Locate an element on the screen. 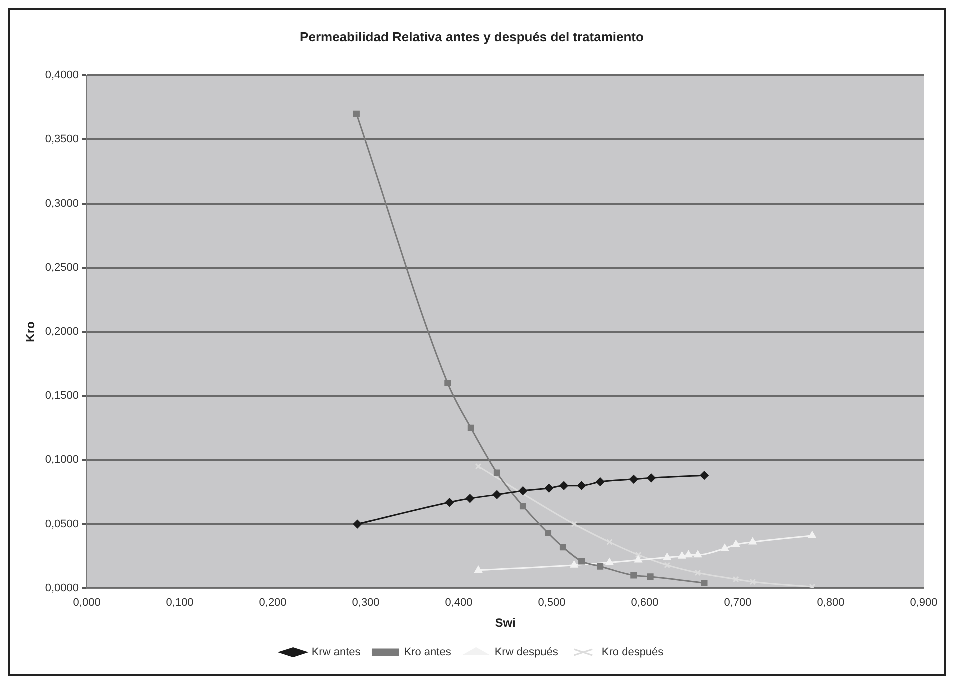 Image resolution: width=954 pixels, height=684 pixels. y-tick-label: 0,4000 is located at coordinates (62, 76).